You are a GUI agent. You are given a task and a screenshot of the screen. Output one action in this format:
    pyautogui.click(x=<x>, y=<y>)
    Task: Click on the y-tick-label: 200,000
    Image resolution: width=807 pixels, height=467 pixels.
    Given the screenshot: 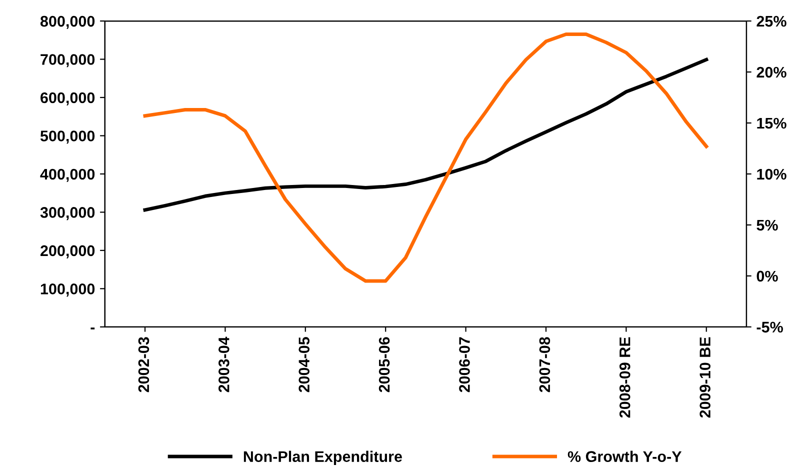 What is the action you would take?
    pyautogui.click(x=67, y=251)
    